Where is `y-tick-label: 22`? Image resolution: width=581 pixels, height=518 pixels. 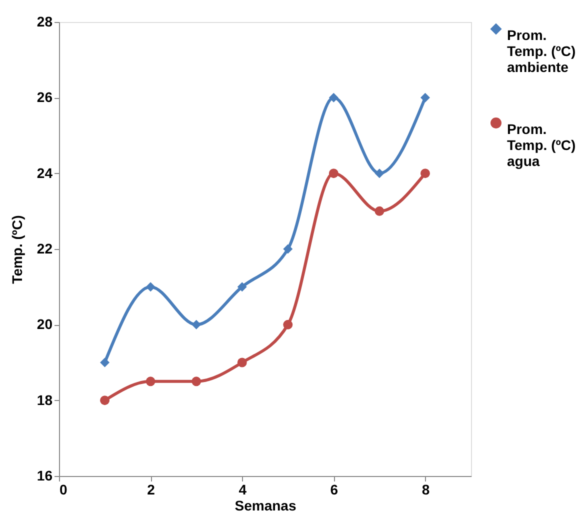 y-tick-label: 22 is located at coordinates (44, 248).